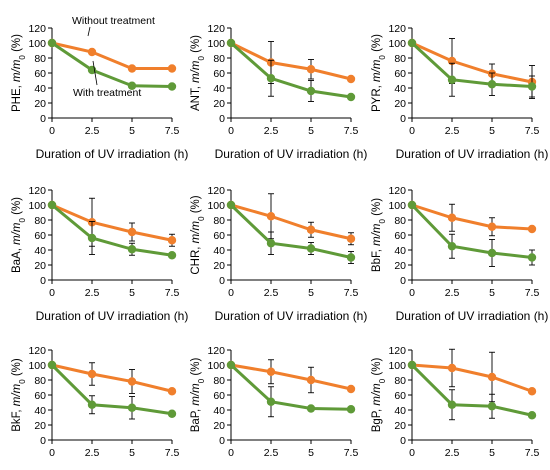  What do you see at coordinates (107, 93) in the screenshot?
I see `series-label-with-treatment: With treatment` at bounding box center [107, 93].